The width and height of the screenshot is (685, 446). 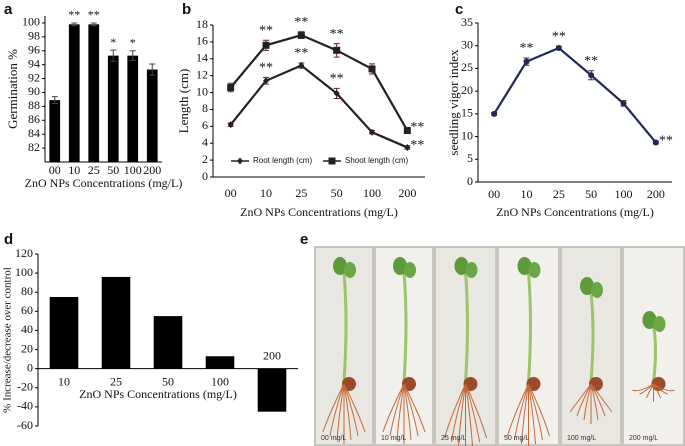 What do you see at coordinates (407, 193) in the screenshot?
I see `x-tick-label: 200` at bounding box center [407, 193].